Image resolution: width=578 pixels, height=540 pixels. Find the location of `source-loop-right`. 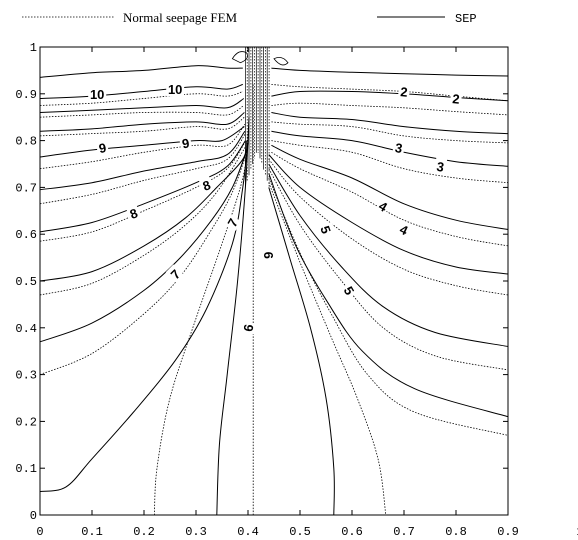

source-loop-right is located at coordinates (281, 61).